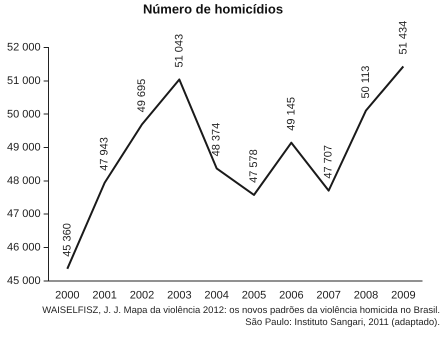 The height and width of the screenshot is (340, 444). I want to click on x-tick-label: 2003, so click(179, 295).